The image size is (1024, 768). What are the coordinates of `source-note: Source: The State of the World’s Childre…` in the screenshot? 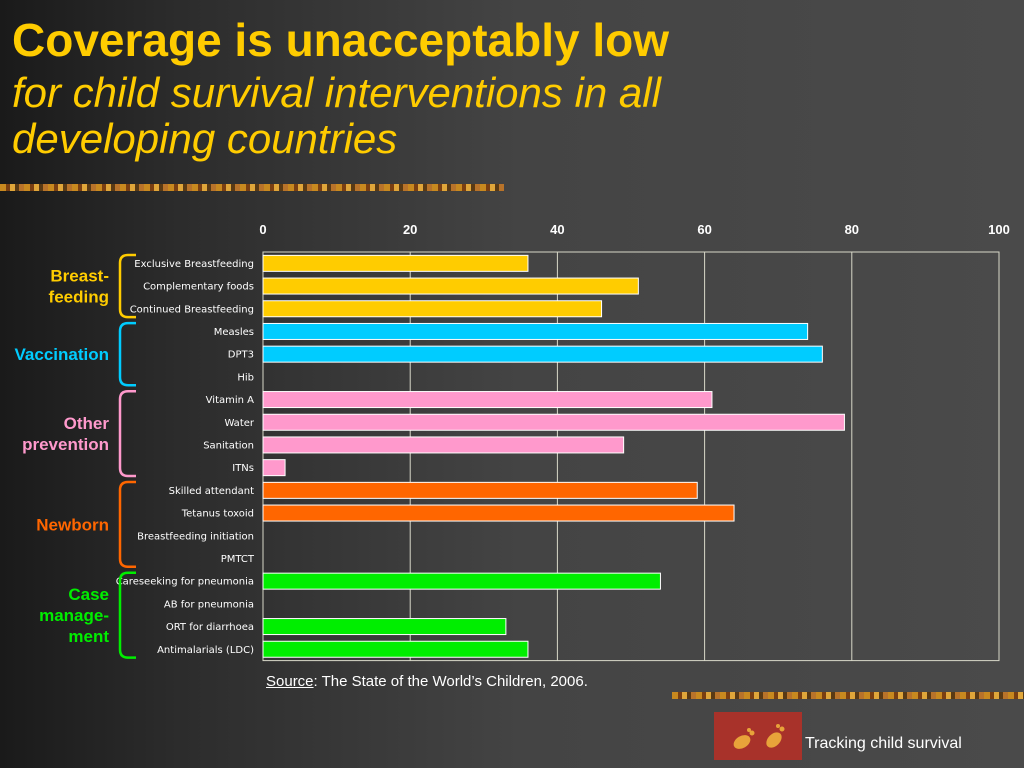 It's located at (427, 681).